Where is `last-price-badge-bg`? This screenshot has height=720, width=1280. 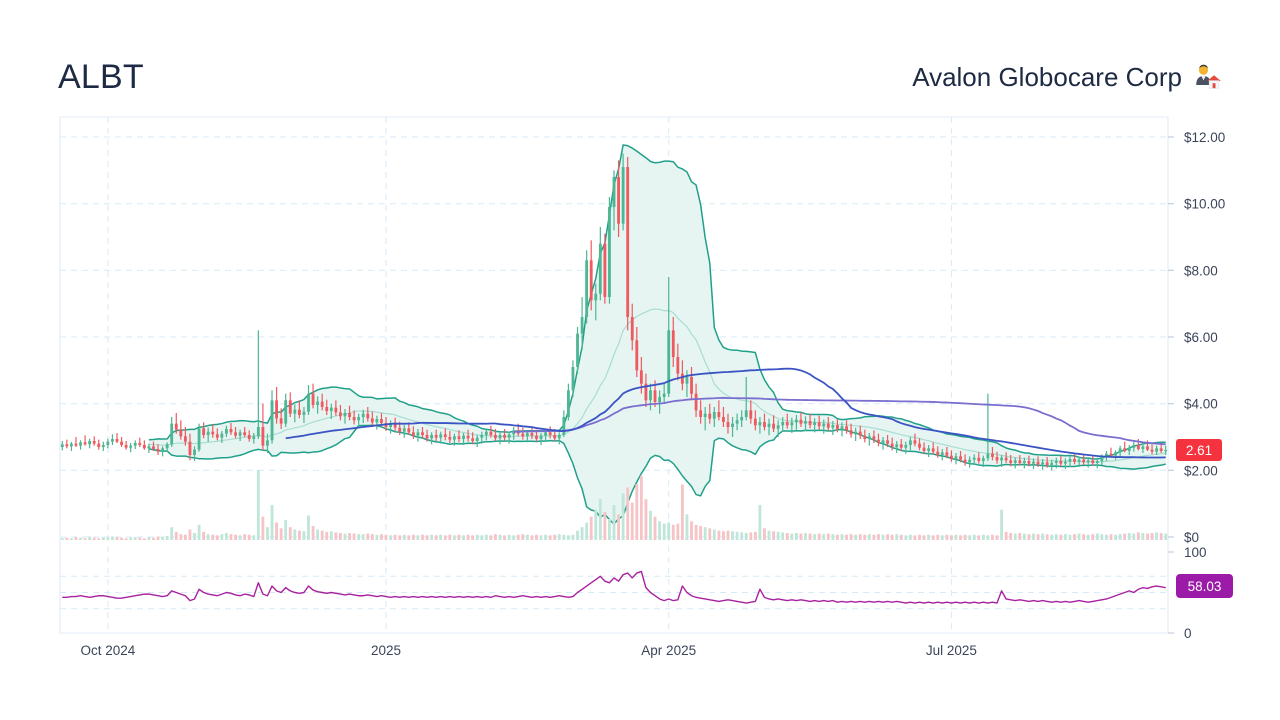 last-price-badge-bg is located at coordinates (1199, 450).